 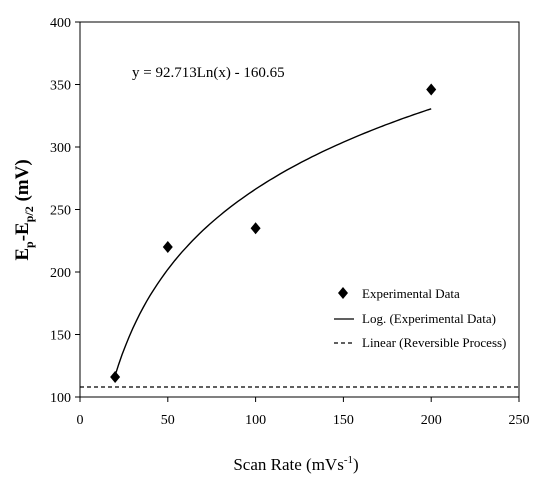 What do you see at coordinates (60, 86) in the screenshot?
I see `y-tick-label: 350` at bounding box center [60, 86].